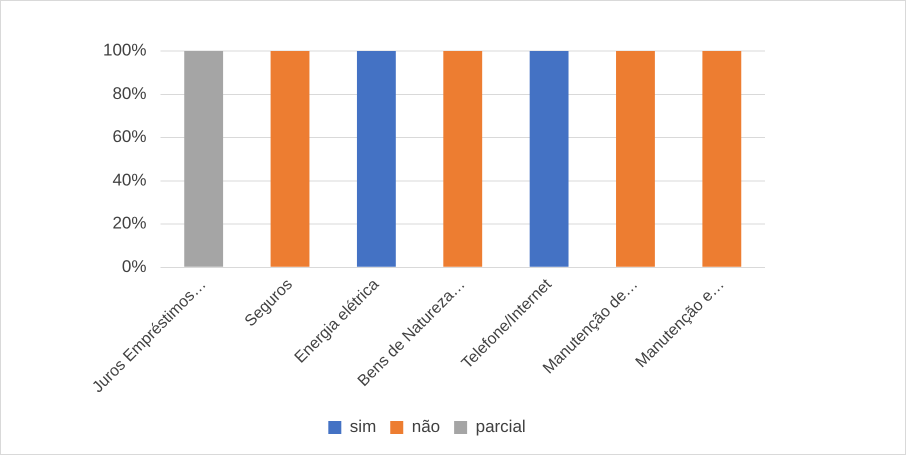 This screenshot has height=455, width=906. What do you see at coordinates (124, 50) in the screenshot?
I see `y-tick-label: 100%` at bounding box center [124, 50].